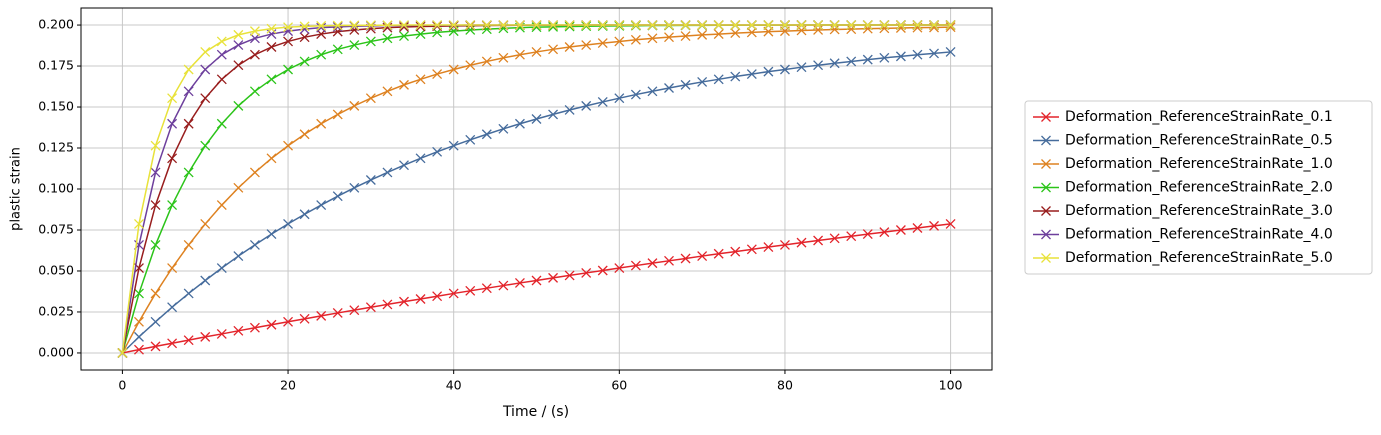 The height and width of the screenshot is (435, 1381). What do you see at coordinates (1199, 117) in the screenshot?
I see `legend-label: Deformation_ReferenceStrainRate_0.1` at bounding box center [1199, 117].